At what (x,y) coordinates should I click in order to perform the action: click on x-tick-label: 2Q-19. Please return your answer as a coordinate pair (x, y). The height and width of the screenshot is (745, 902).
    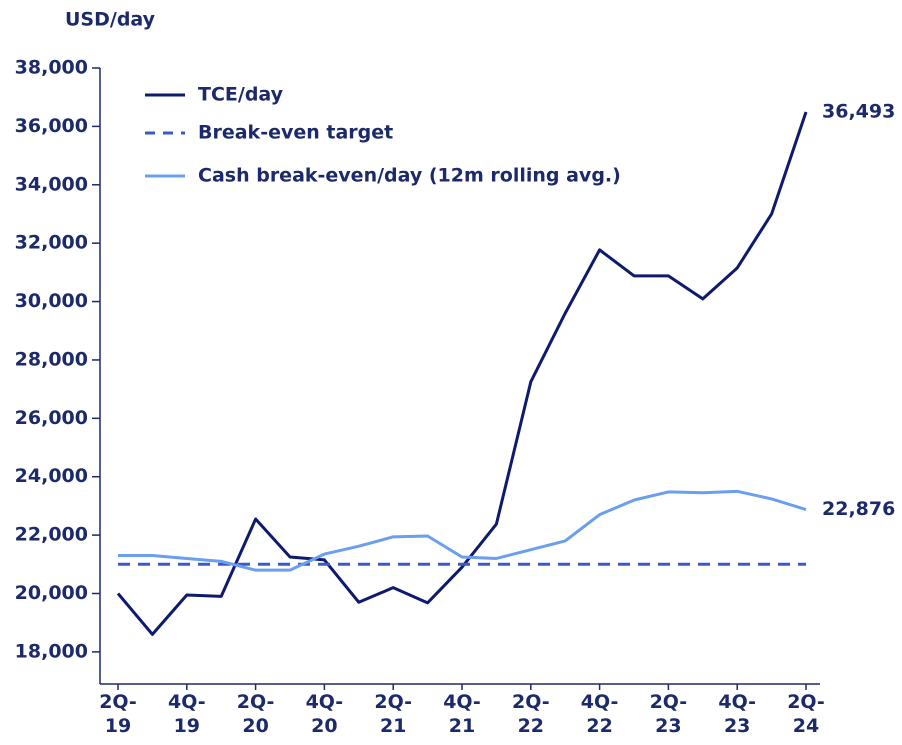
    Looking at the image, I should click on (118, 714).